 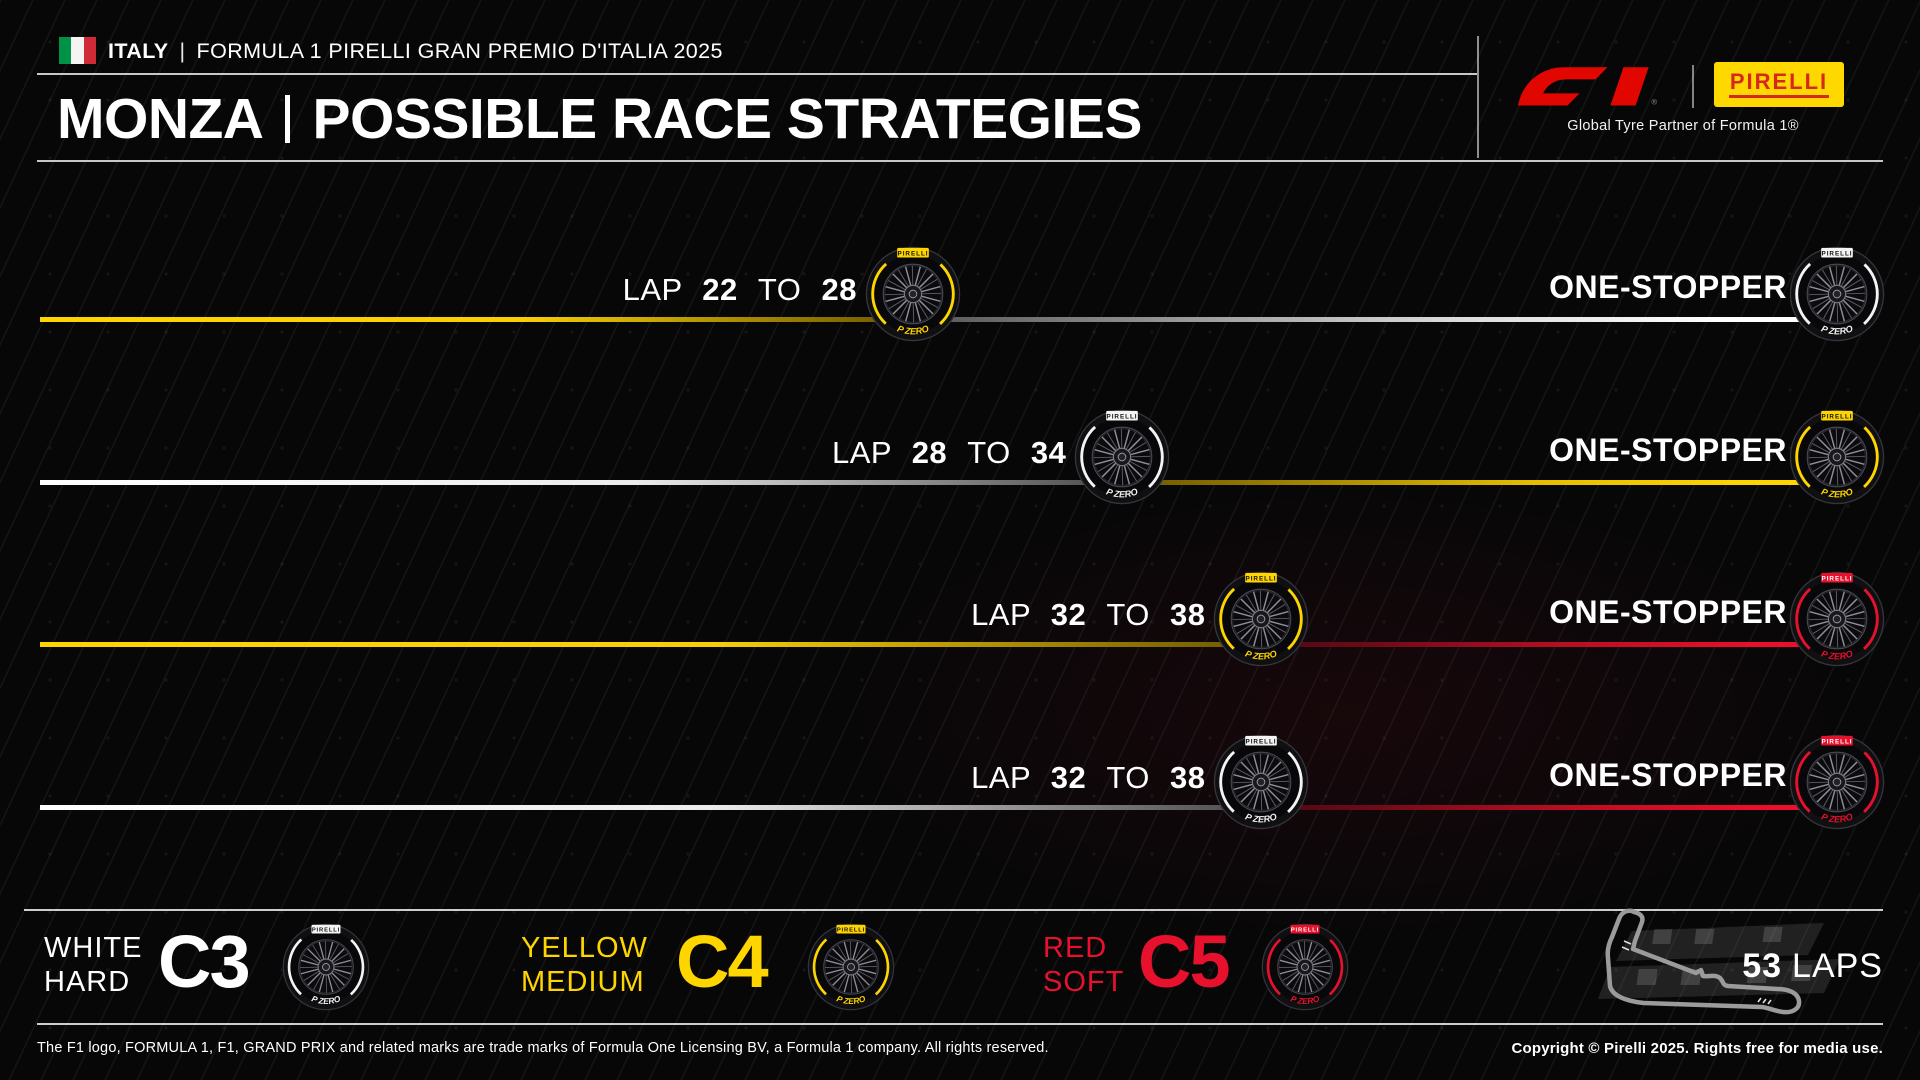 What do you see at coordinates (93, 965) in the screenshot?
I see `legend-hard-words: WHITE HARD` at bounding box center [93, 965].